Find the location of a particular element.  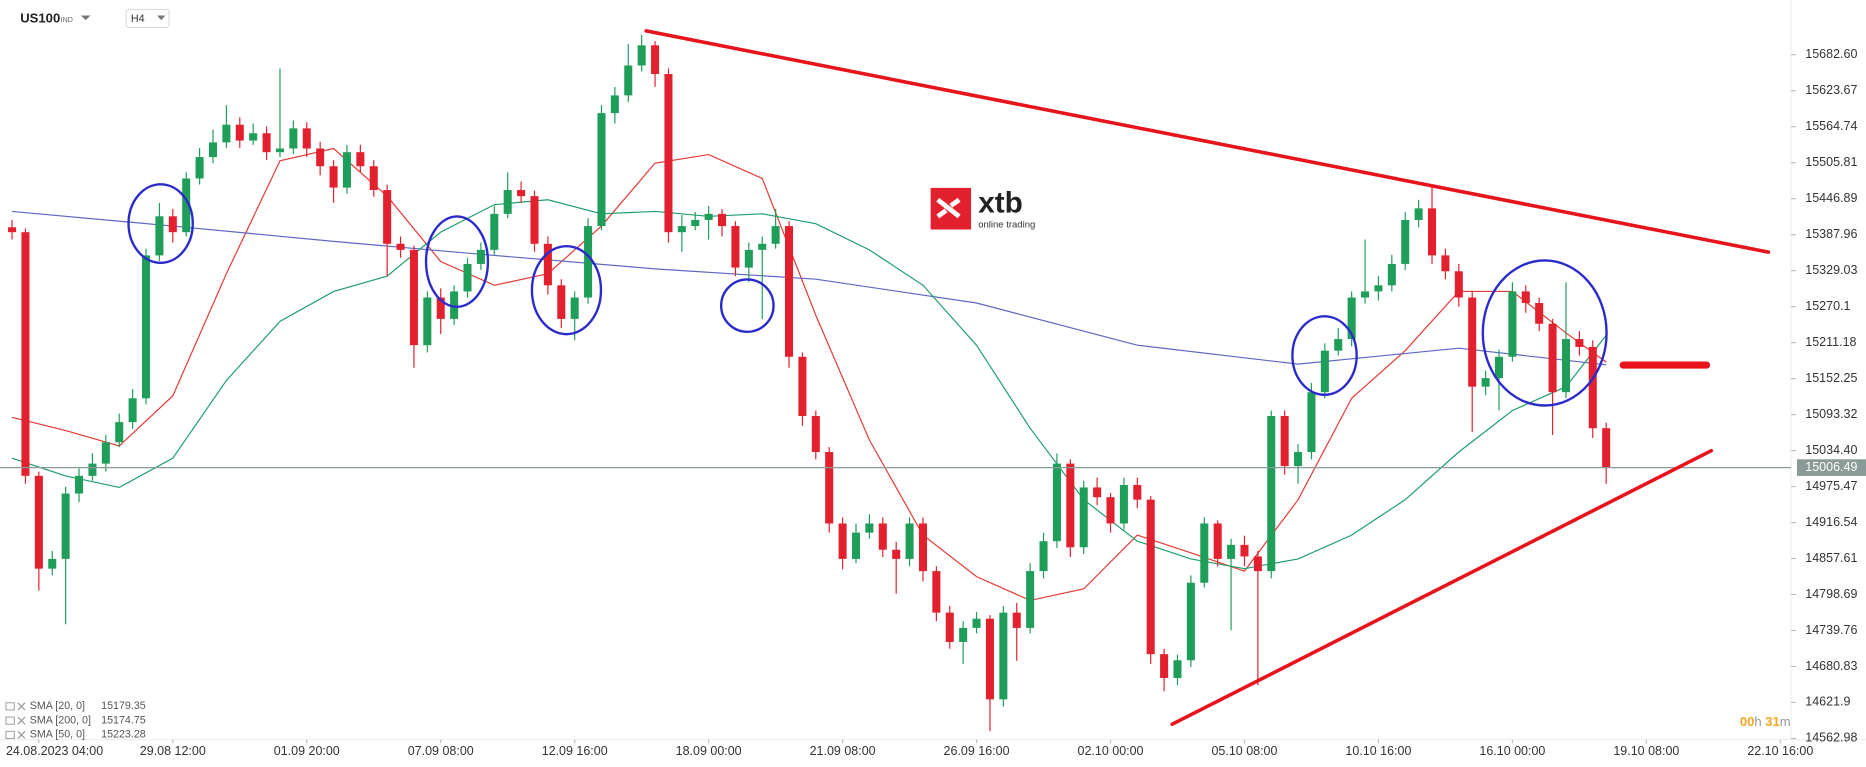

interval-box is located at coordinates (147, 18).